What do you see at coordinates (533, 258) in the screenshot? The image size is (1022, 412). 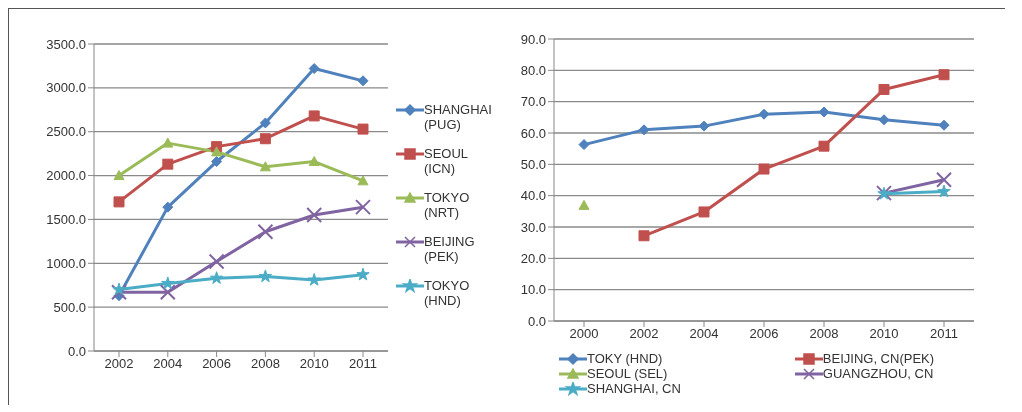 I see `y-tick-label: 20.0` at bounding box center [533, 258].